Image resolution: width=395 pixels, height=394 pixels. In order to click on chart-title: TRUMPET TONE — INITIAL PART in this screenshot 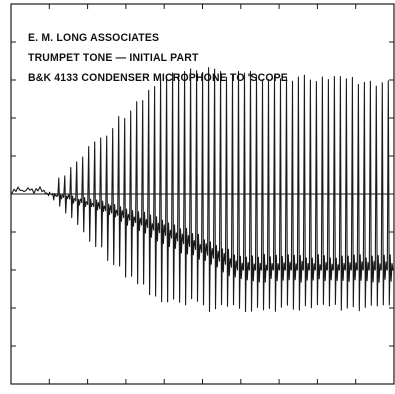, I will do `click(113, 58)`.